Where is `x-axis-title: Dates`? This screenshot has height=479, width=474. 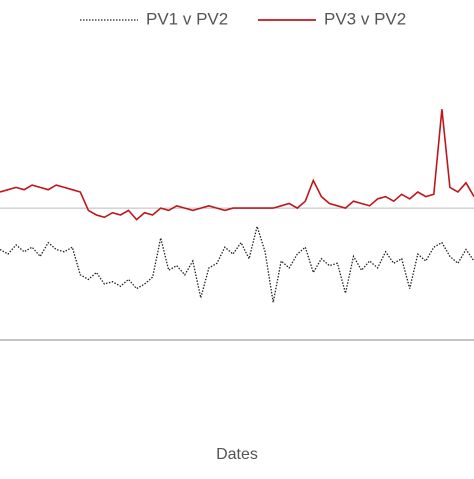
x-axis-title: Dates is located at coordinates (237, 454).